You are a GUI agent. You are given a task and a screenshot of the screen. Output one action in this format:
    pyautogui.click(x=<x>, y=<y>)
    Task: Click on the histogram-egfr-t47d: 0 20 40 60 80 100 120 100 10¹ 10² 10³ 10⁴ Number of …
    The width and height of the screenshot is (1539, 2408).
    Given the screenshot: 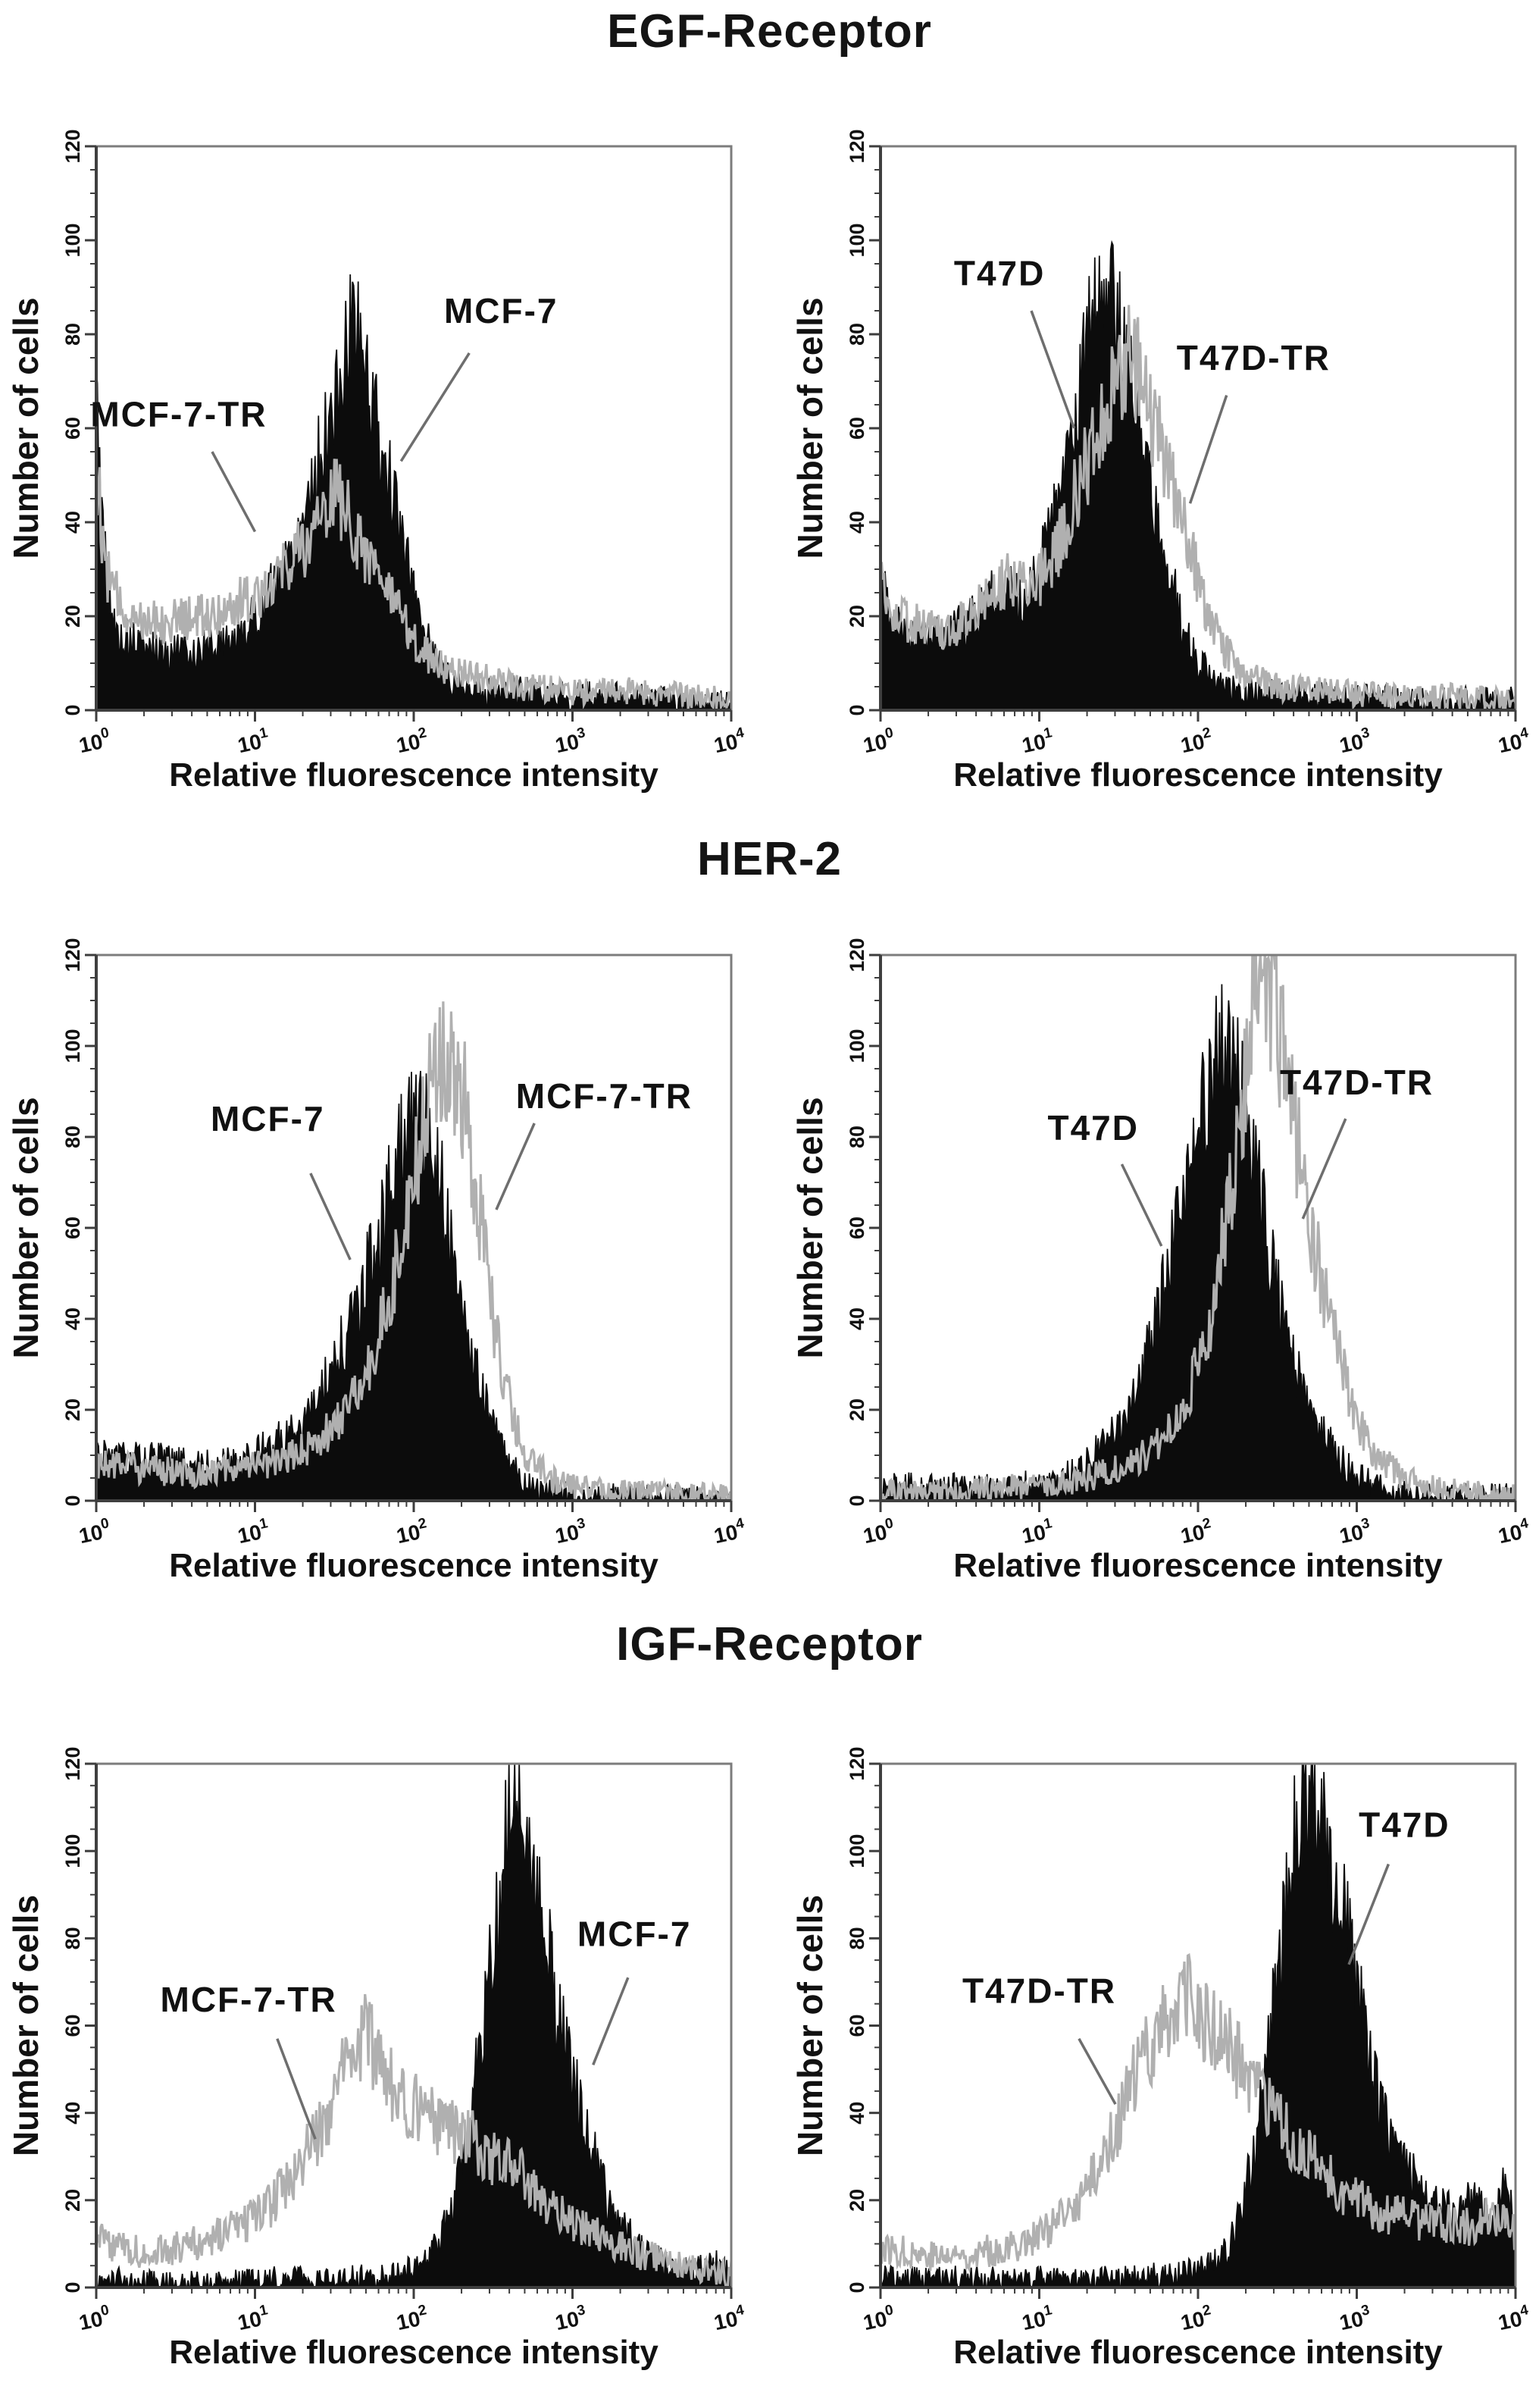 What is the action you would take?
    pyautogui.click(x=1161, y=462)
    